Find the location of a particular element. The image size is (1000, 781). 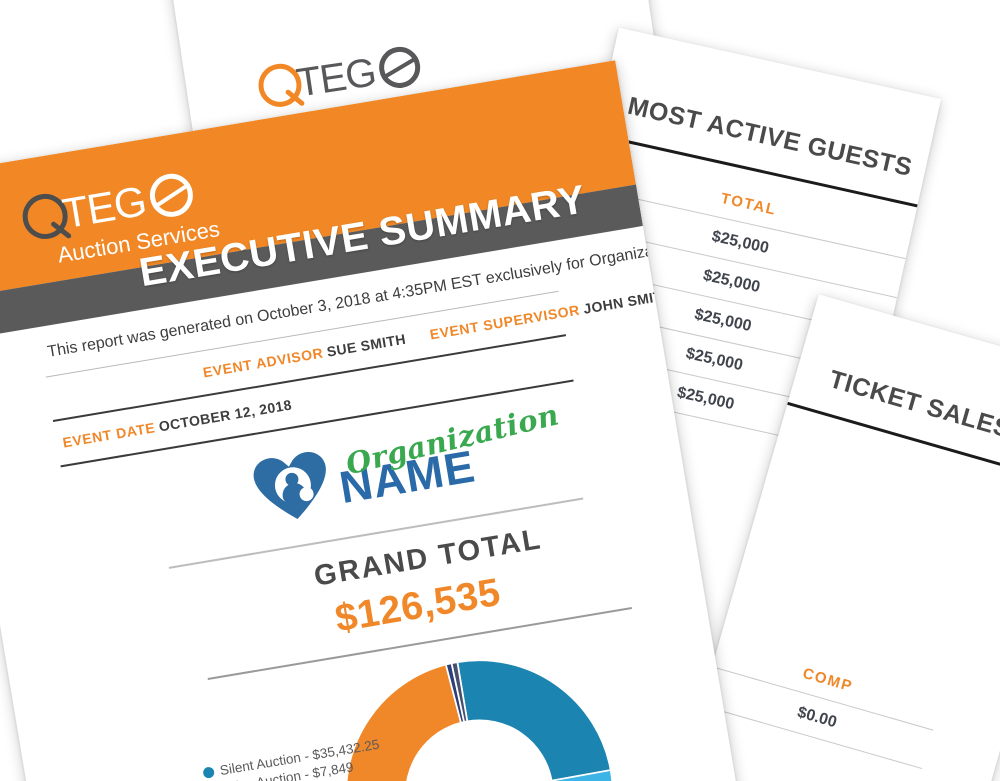

ticket-sales-title: TICKET SALES is located at coordinates (913, 404).